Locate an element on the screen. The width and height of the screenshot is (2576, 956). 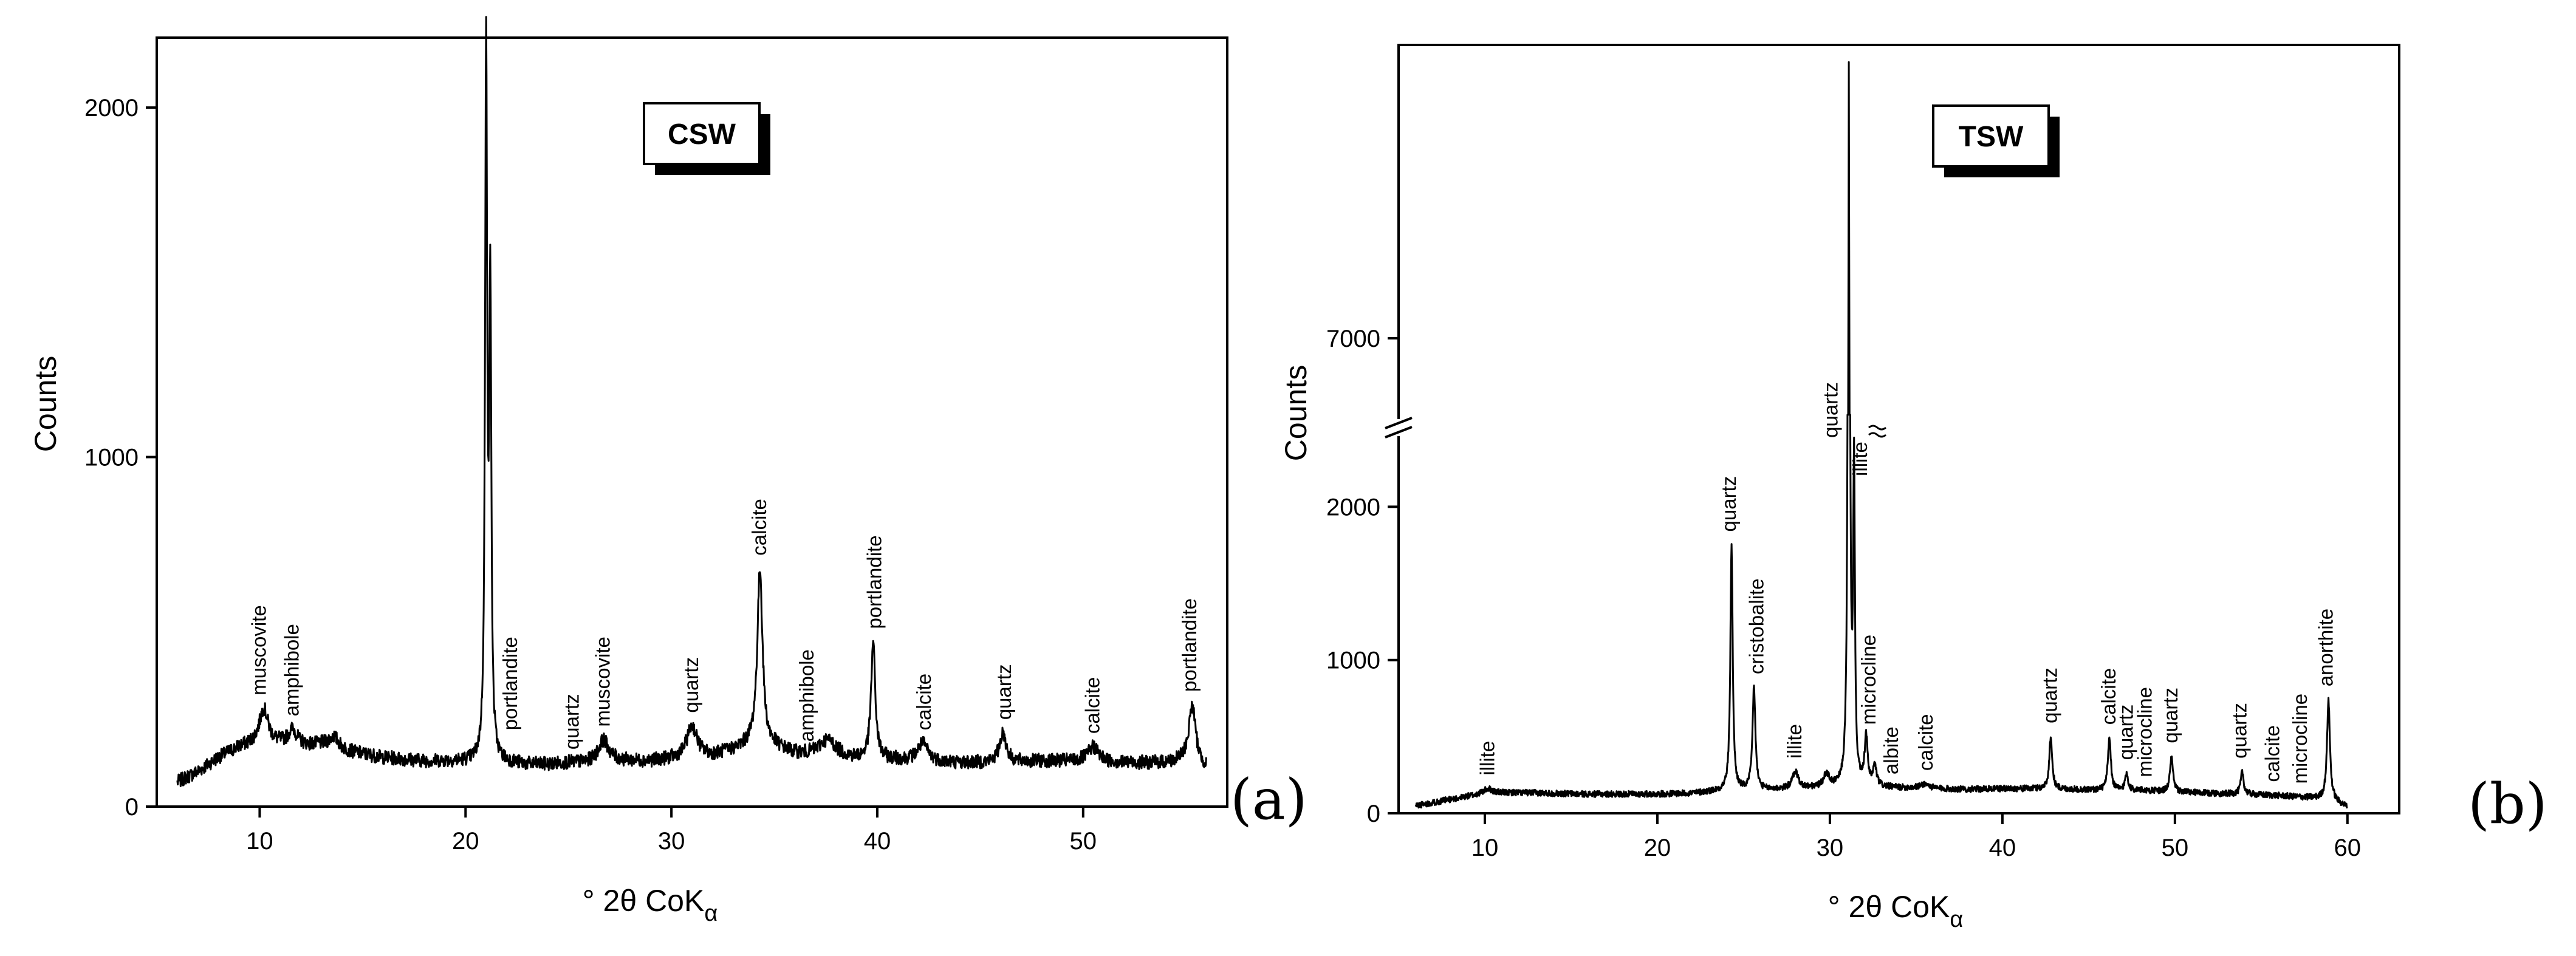
x-tick-label-a-2: 30 is located at coordinates (671, 842).